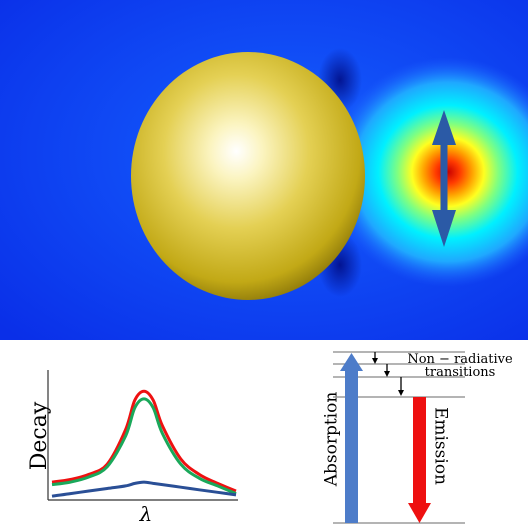  I want to click on dipole-arrow-icon, so click(444, 178).